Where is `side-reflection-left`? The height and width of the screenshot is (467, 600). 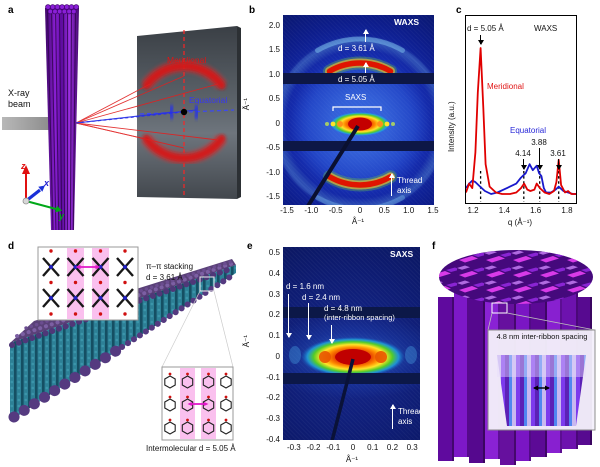
side-reflection-left is located at coordinates (295, 355).